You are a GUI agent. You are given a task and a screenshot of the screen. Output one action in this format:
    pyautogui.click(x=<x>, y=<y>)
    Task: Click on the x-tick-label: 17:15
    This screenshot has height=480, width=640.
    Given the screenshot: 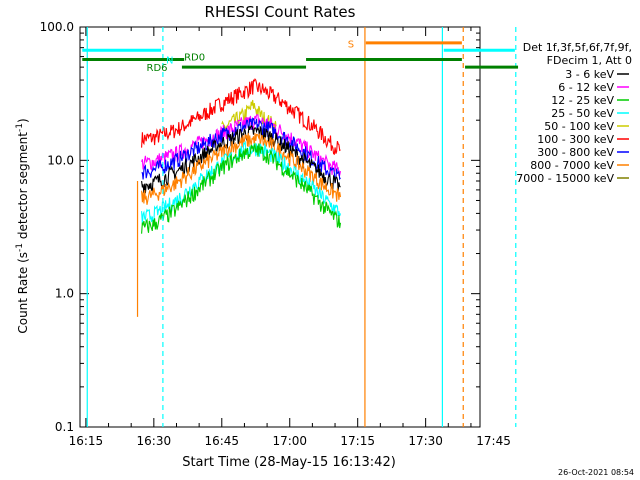 What is the action you would take?
    pyautogui.click(x=357, y=441)
    